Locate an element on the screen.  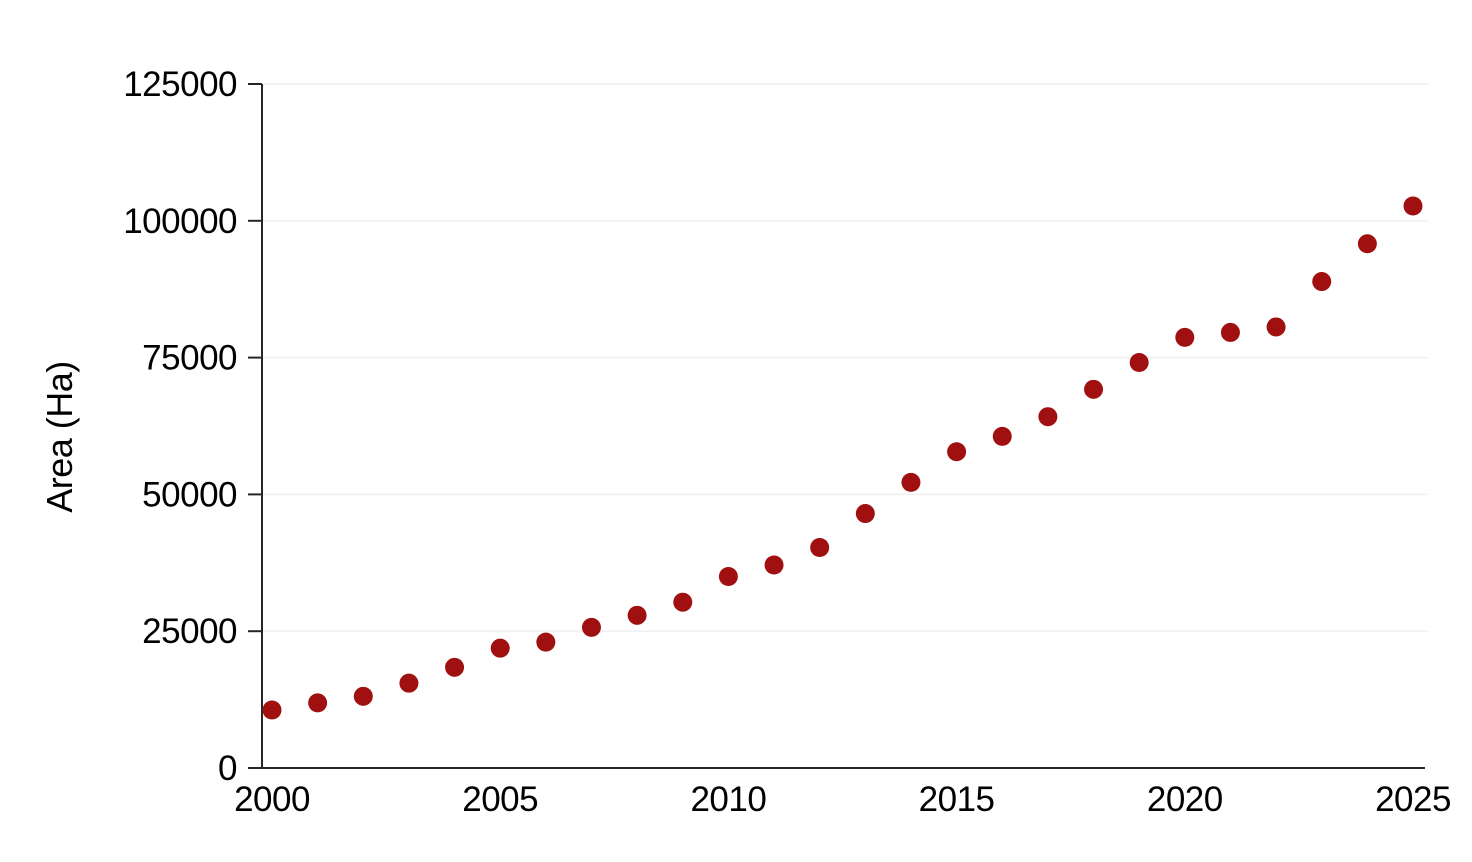
x-tick-label: 2015 is located at coordinates (957, 799).